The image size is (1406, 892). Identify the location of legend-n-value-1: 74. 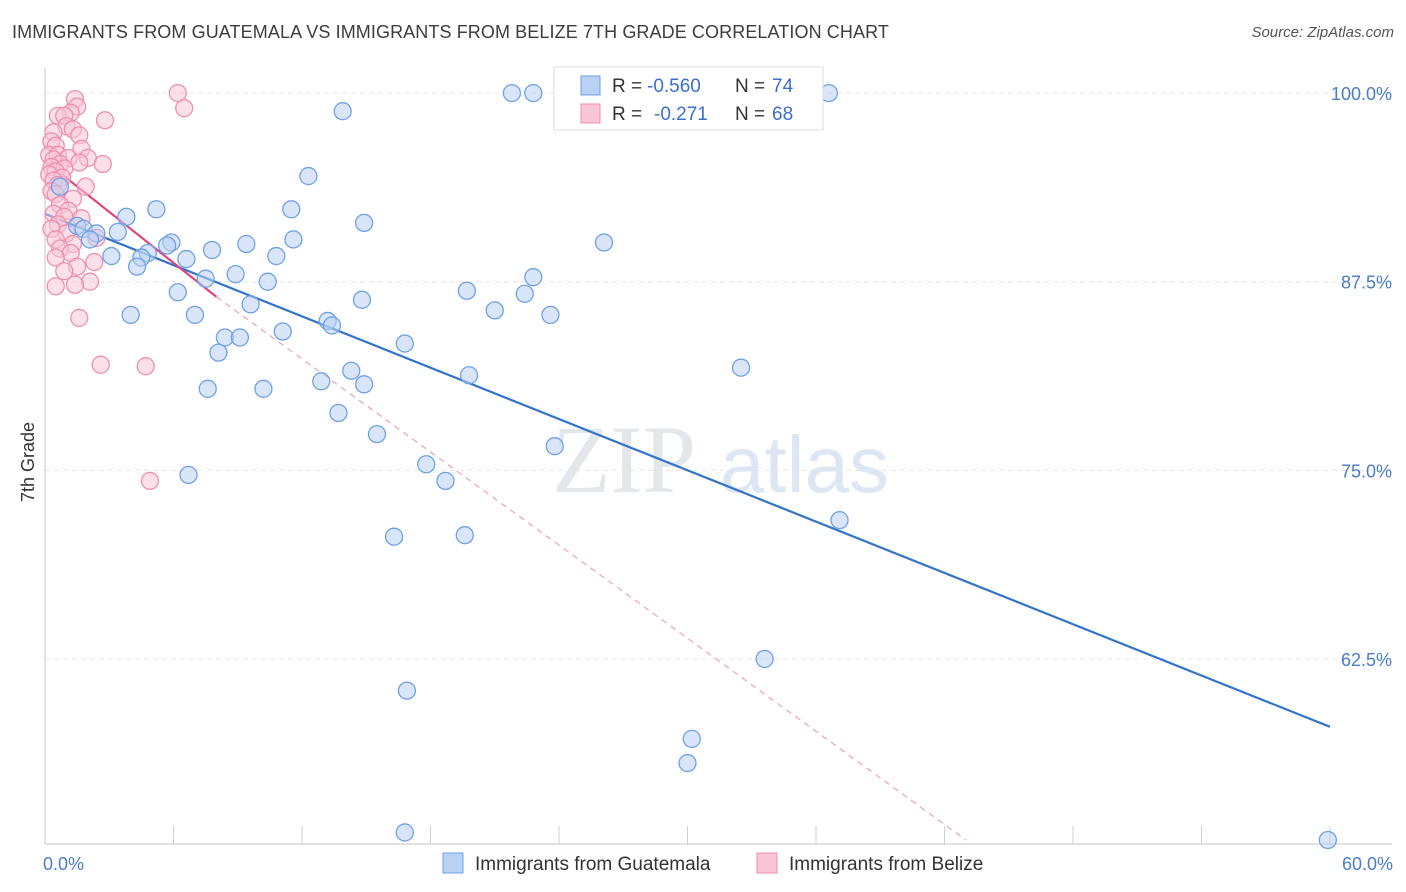
(783, 86).